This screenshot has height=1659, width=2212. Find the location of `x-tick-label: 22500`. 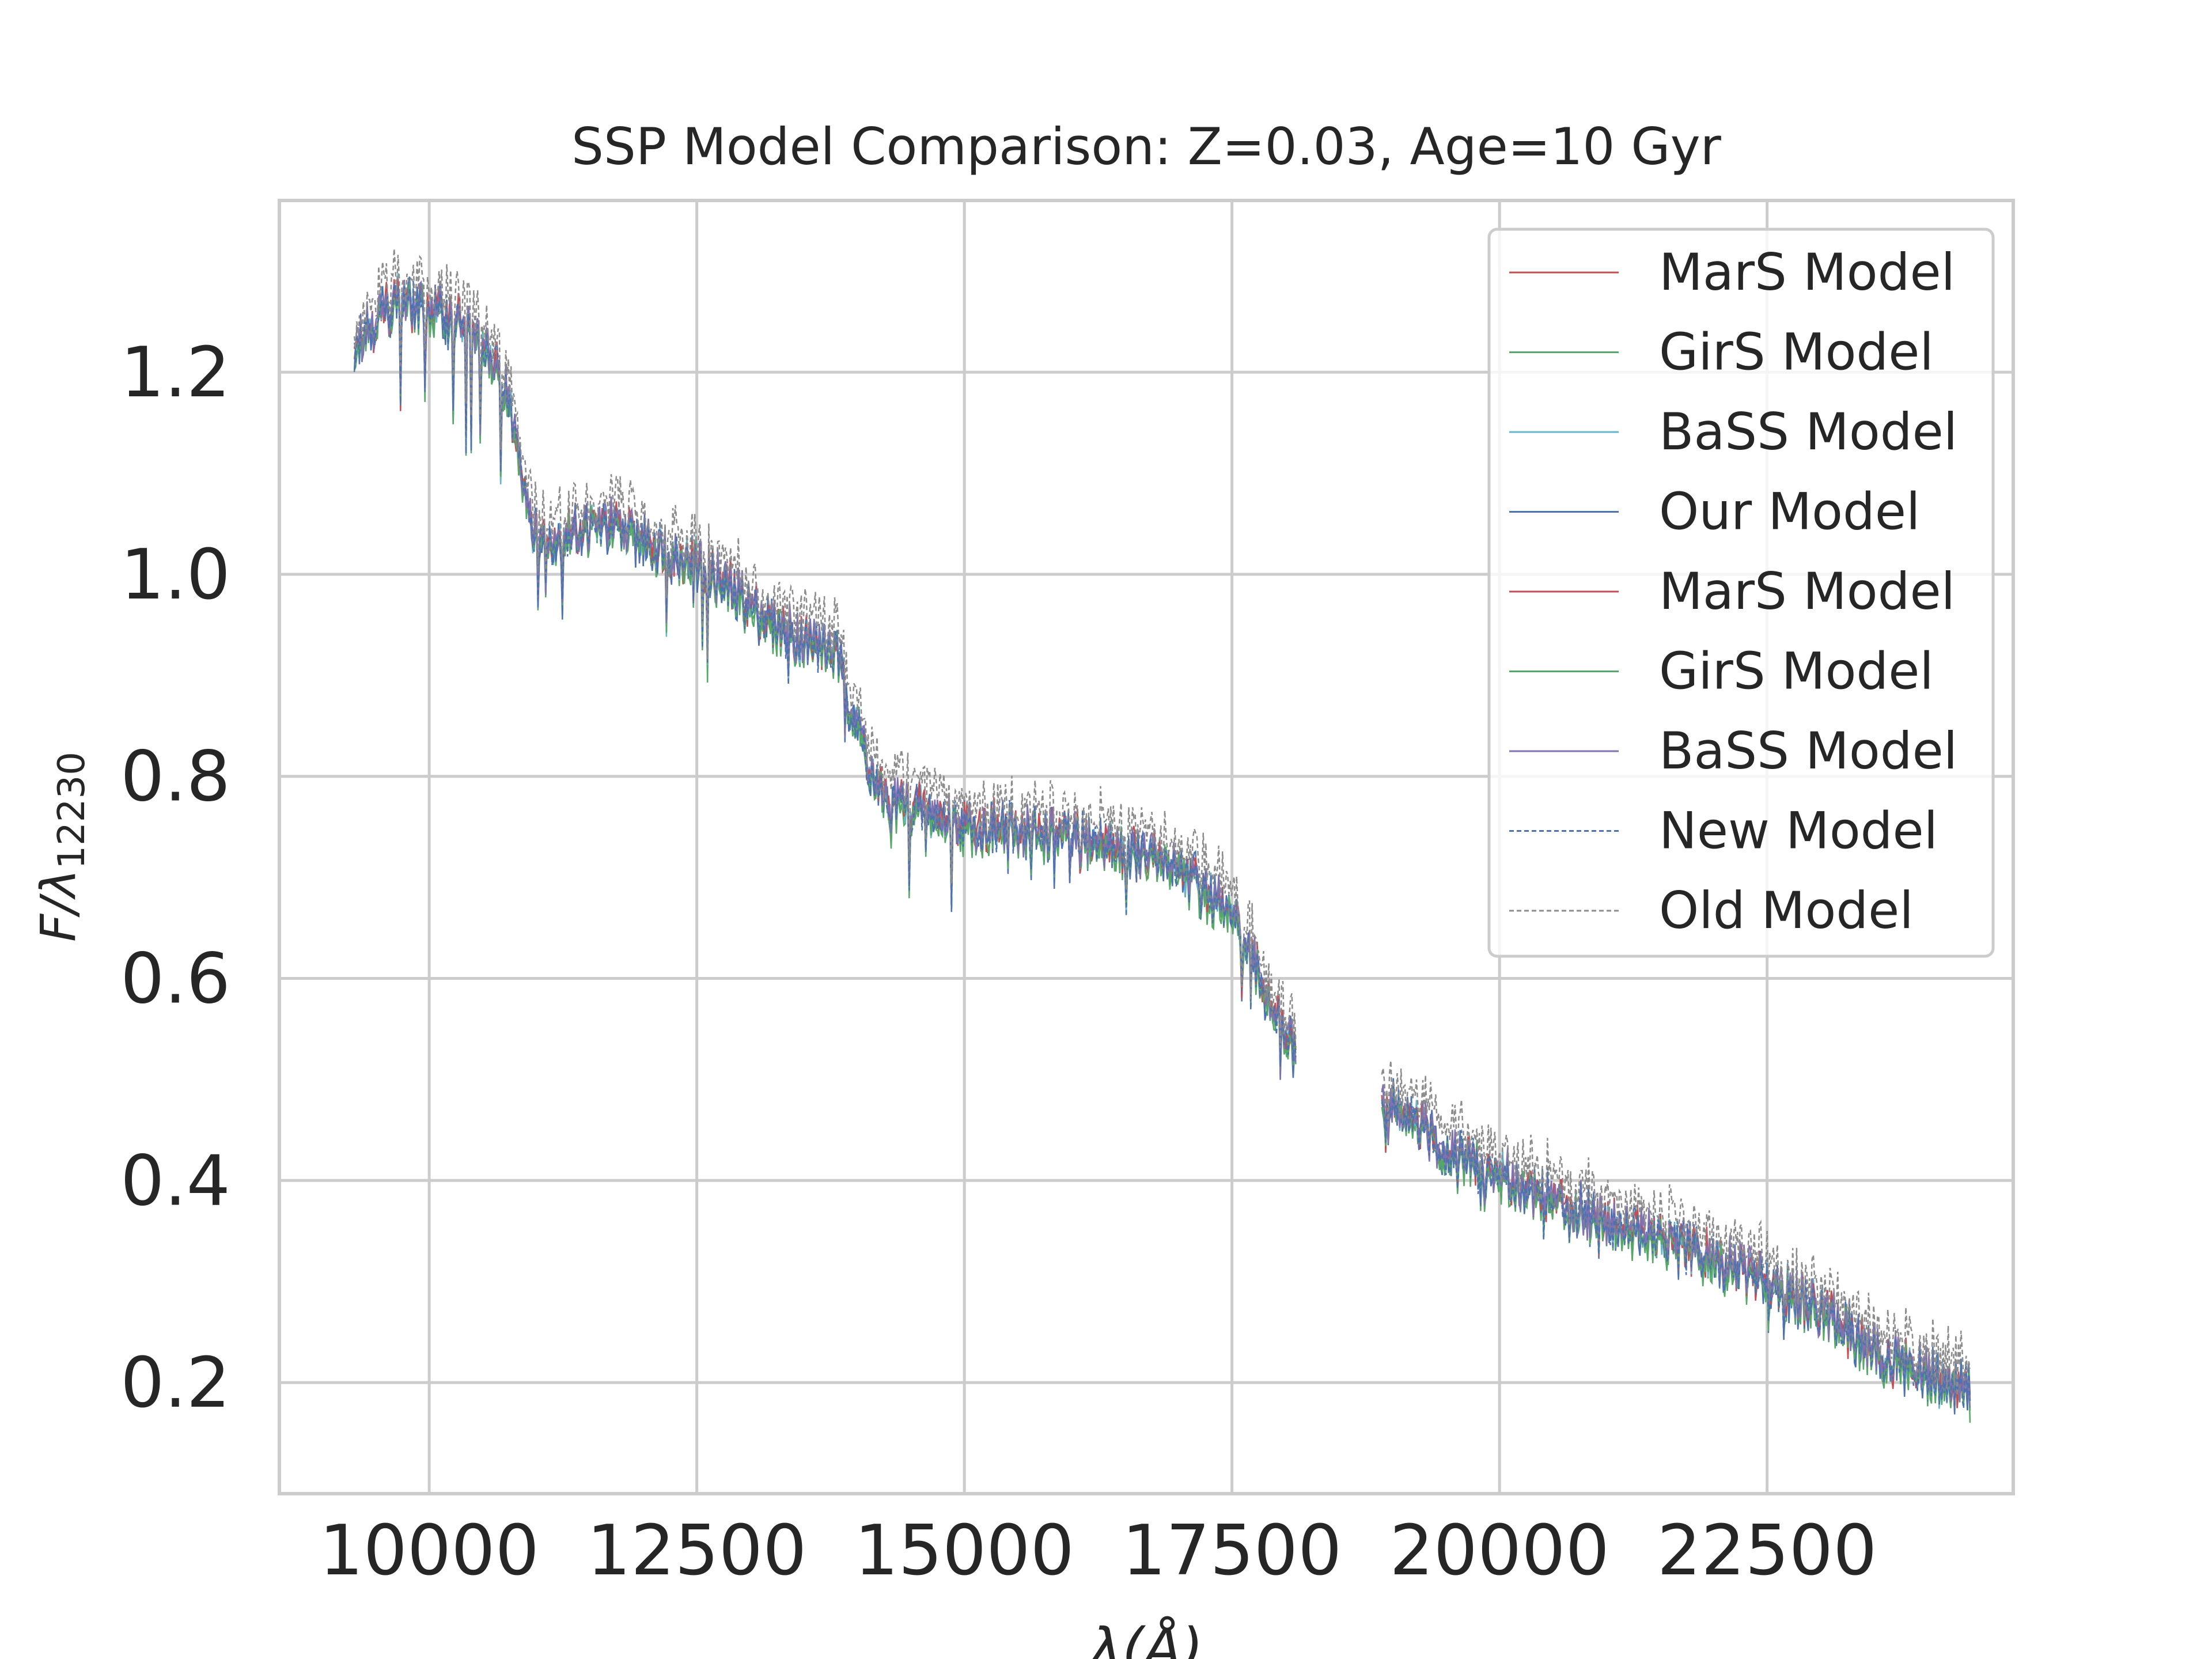

x-tick-label: 22500 is located at coordinates (1767, 1551).